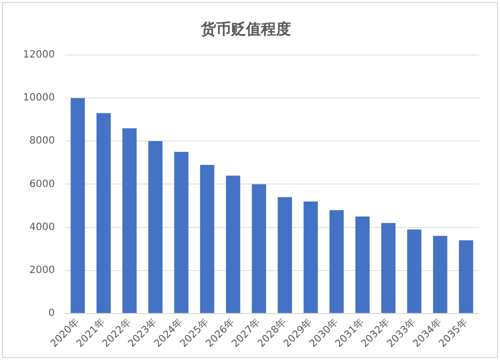  I want to click on y-tick-label: 6000, so click(42, 184).